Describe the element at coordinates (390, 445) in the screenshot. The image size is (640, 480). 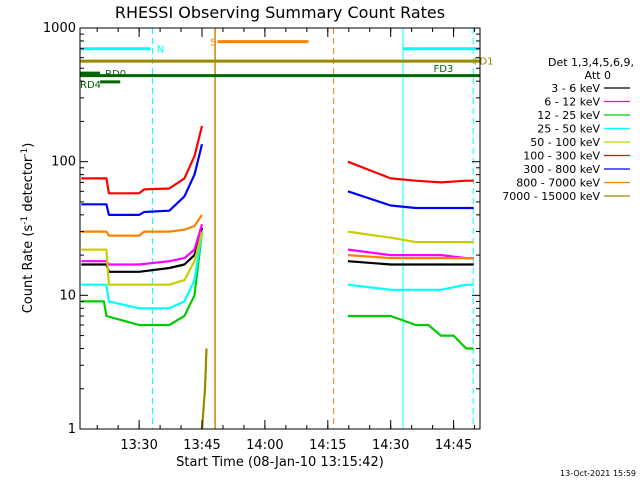
I see `x-tick-label-4: 14:30` at that location.